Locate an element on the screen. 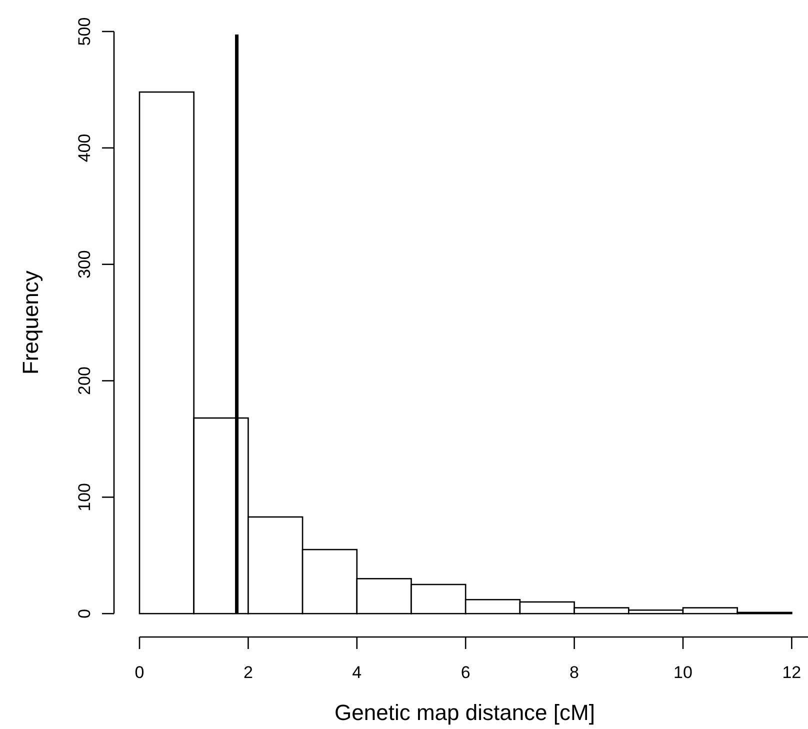 The width and height of the screenshot is (808, 729). x-tick-label: 8 is located at coordinates (575, 672).